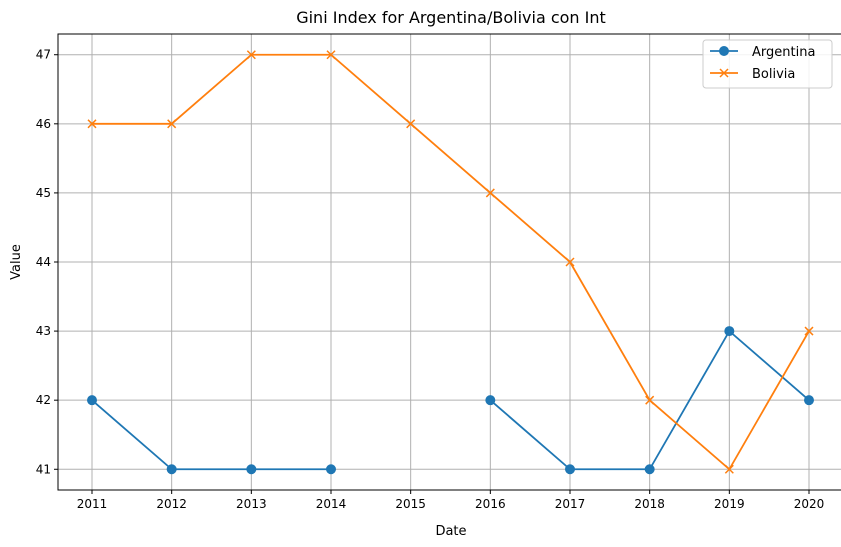 This screenshot has width=841, height=547. Describe the element at coordinates (724, 73) in the screenshot. I see `legend-marker-bolivia` at that location.